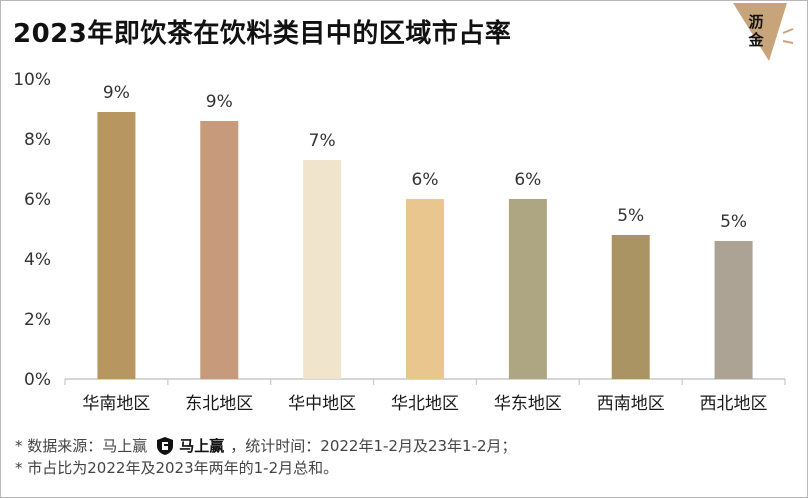 This screenshot has width=808, height=498. I want to click on logo-line2: 金, so click(756, 40).